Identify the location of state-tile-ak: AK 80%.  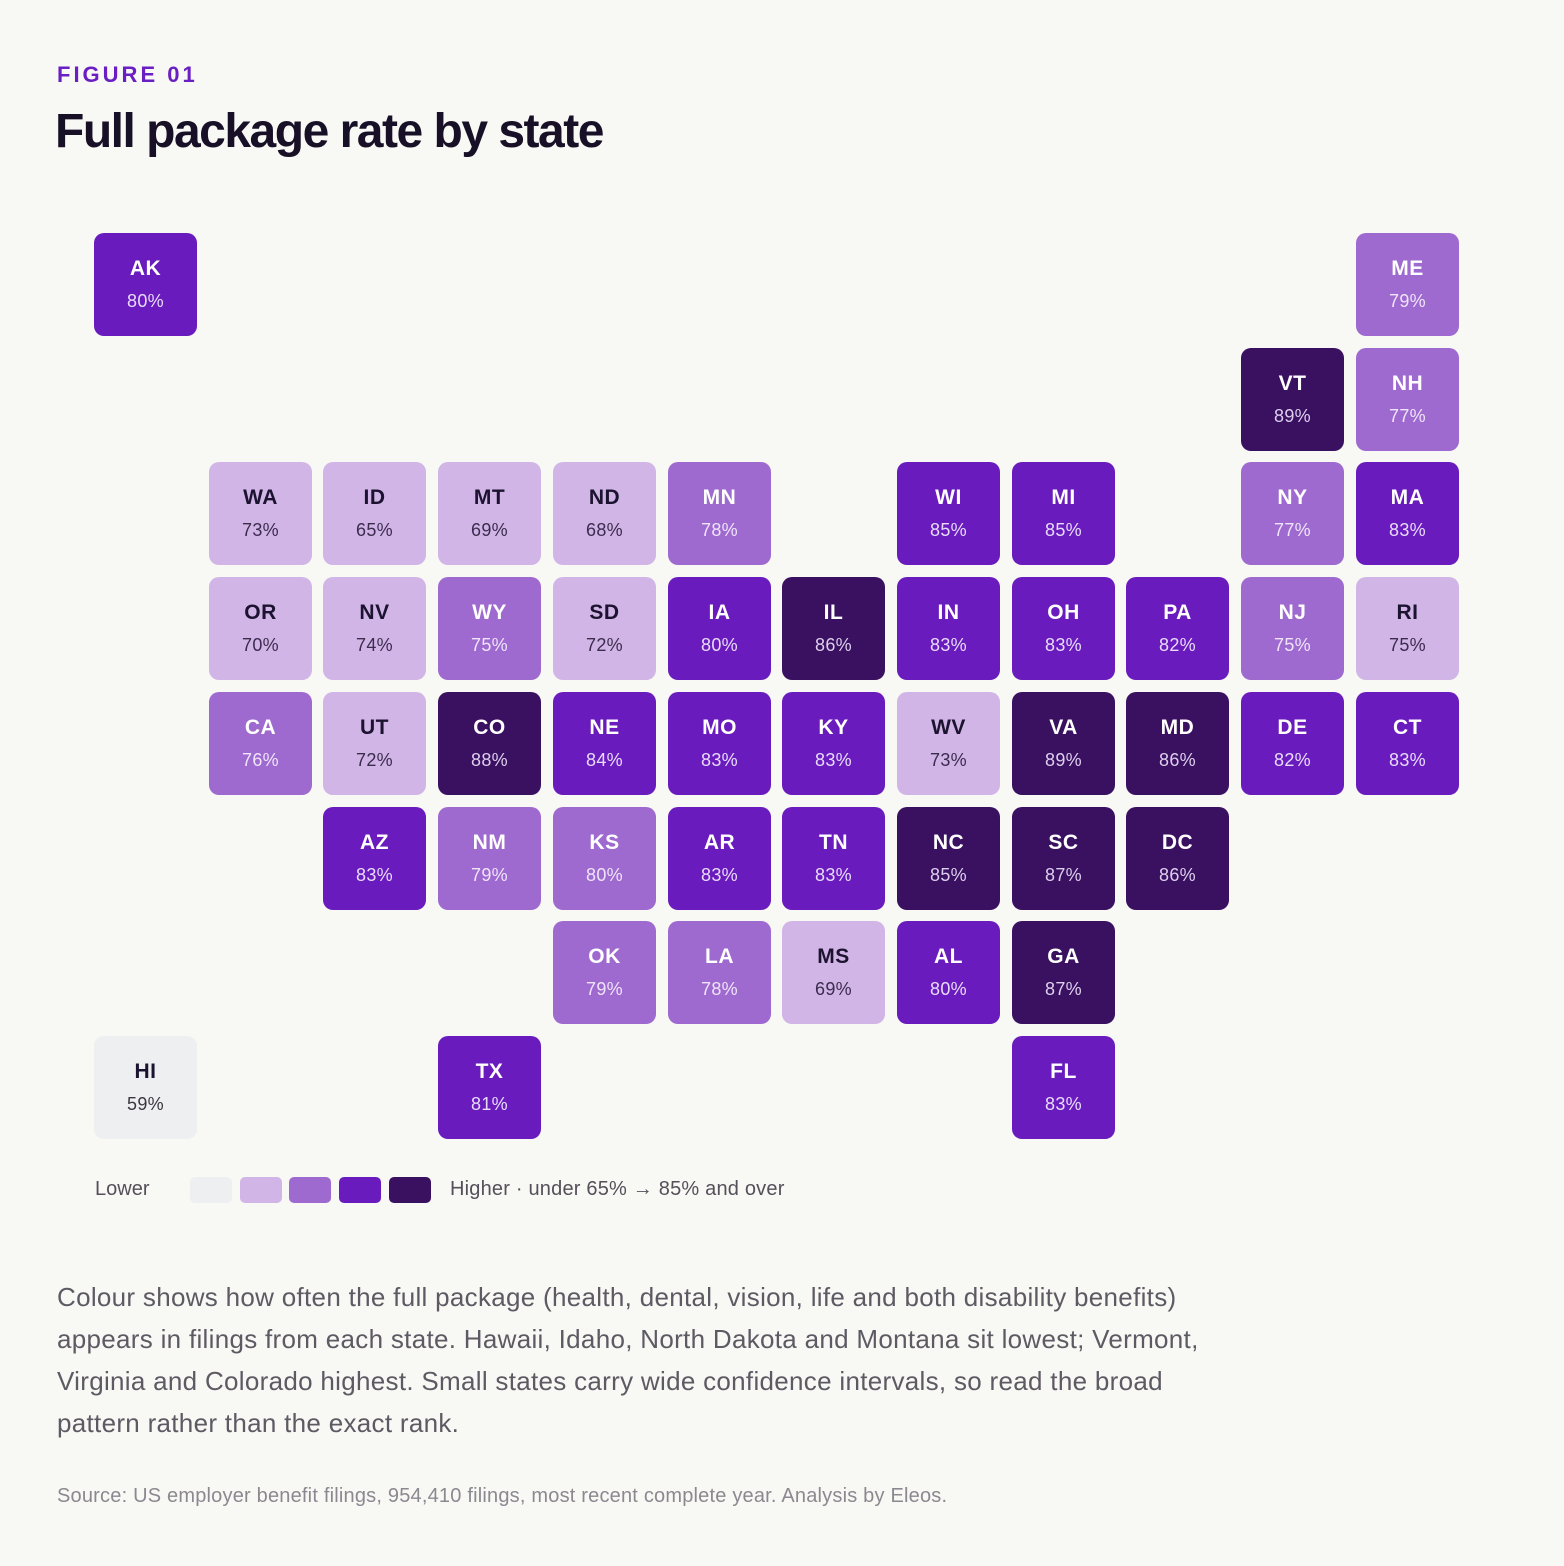
(145, 284).